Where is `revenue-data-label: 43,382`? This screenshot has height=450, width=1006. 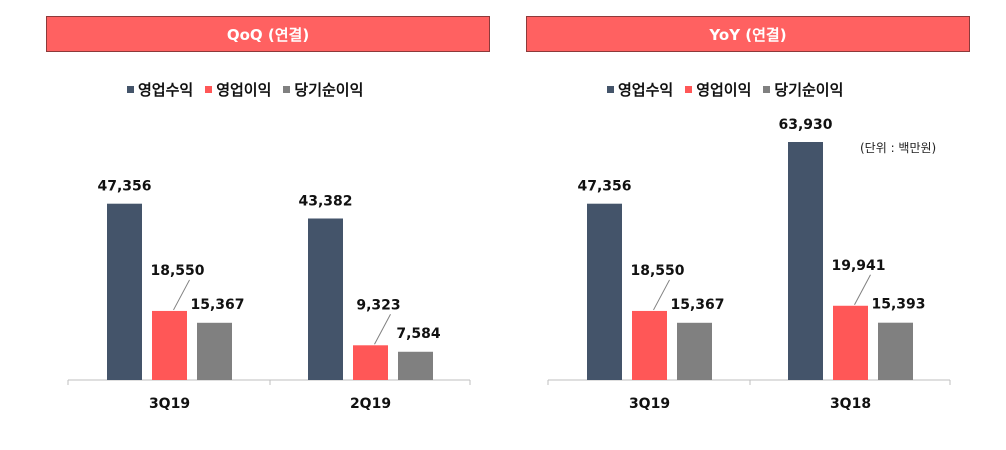
revenue-data-label: 43,382 is located at coordinates (325, 201).